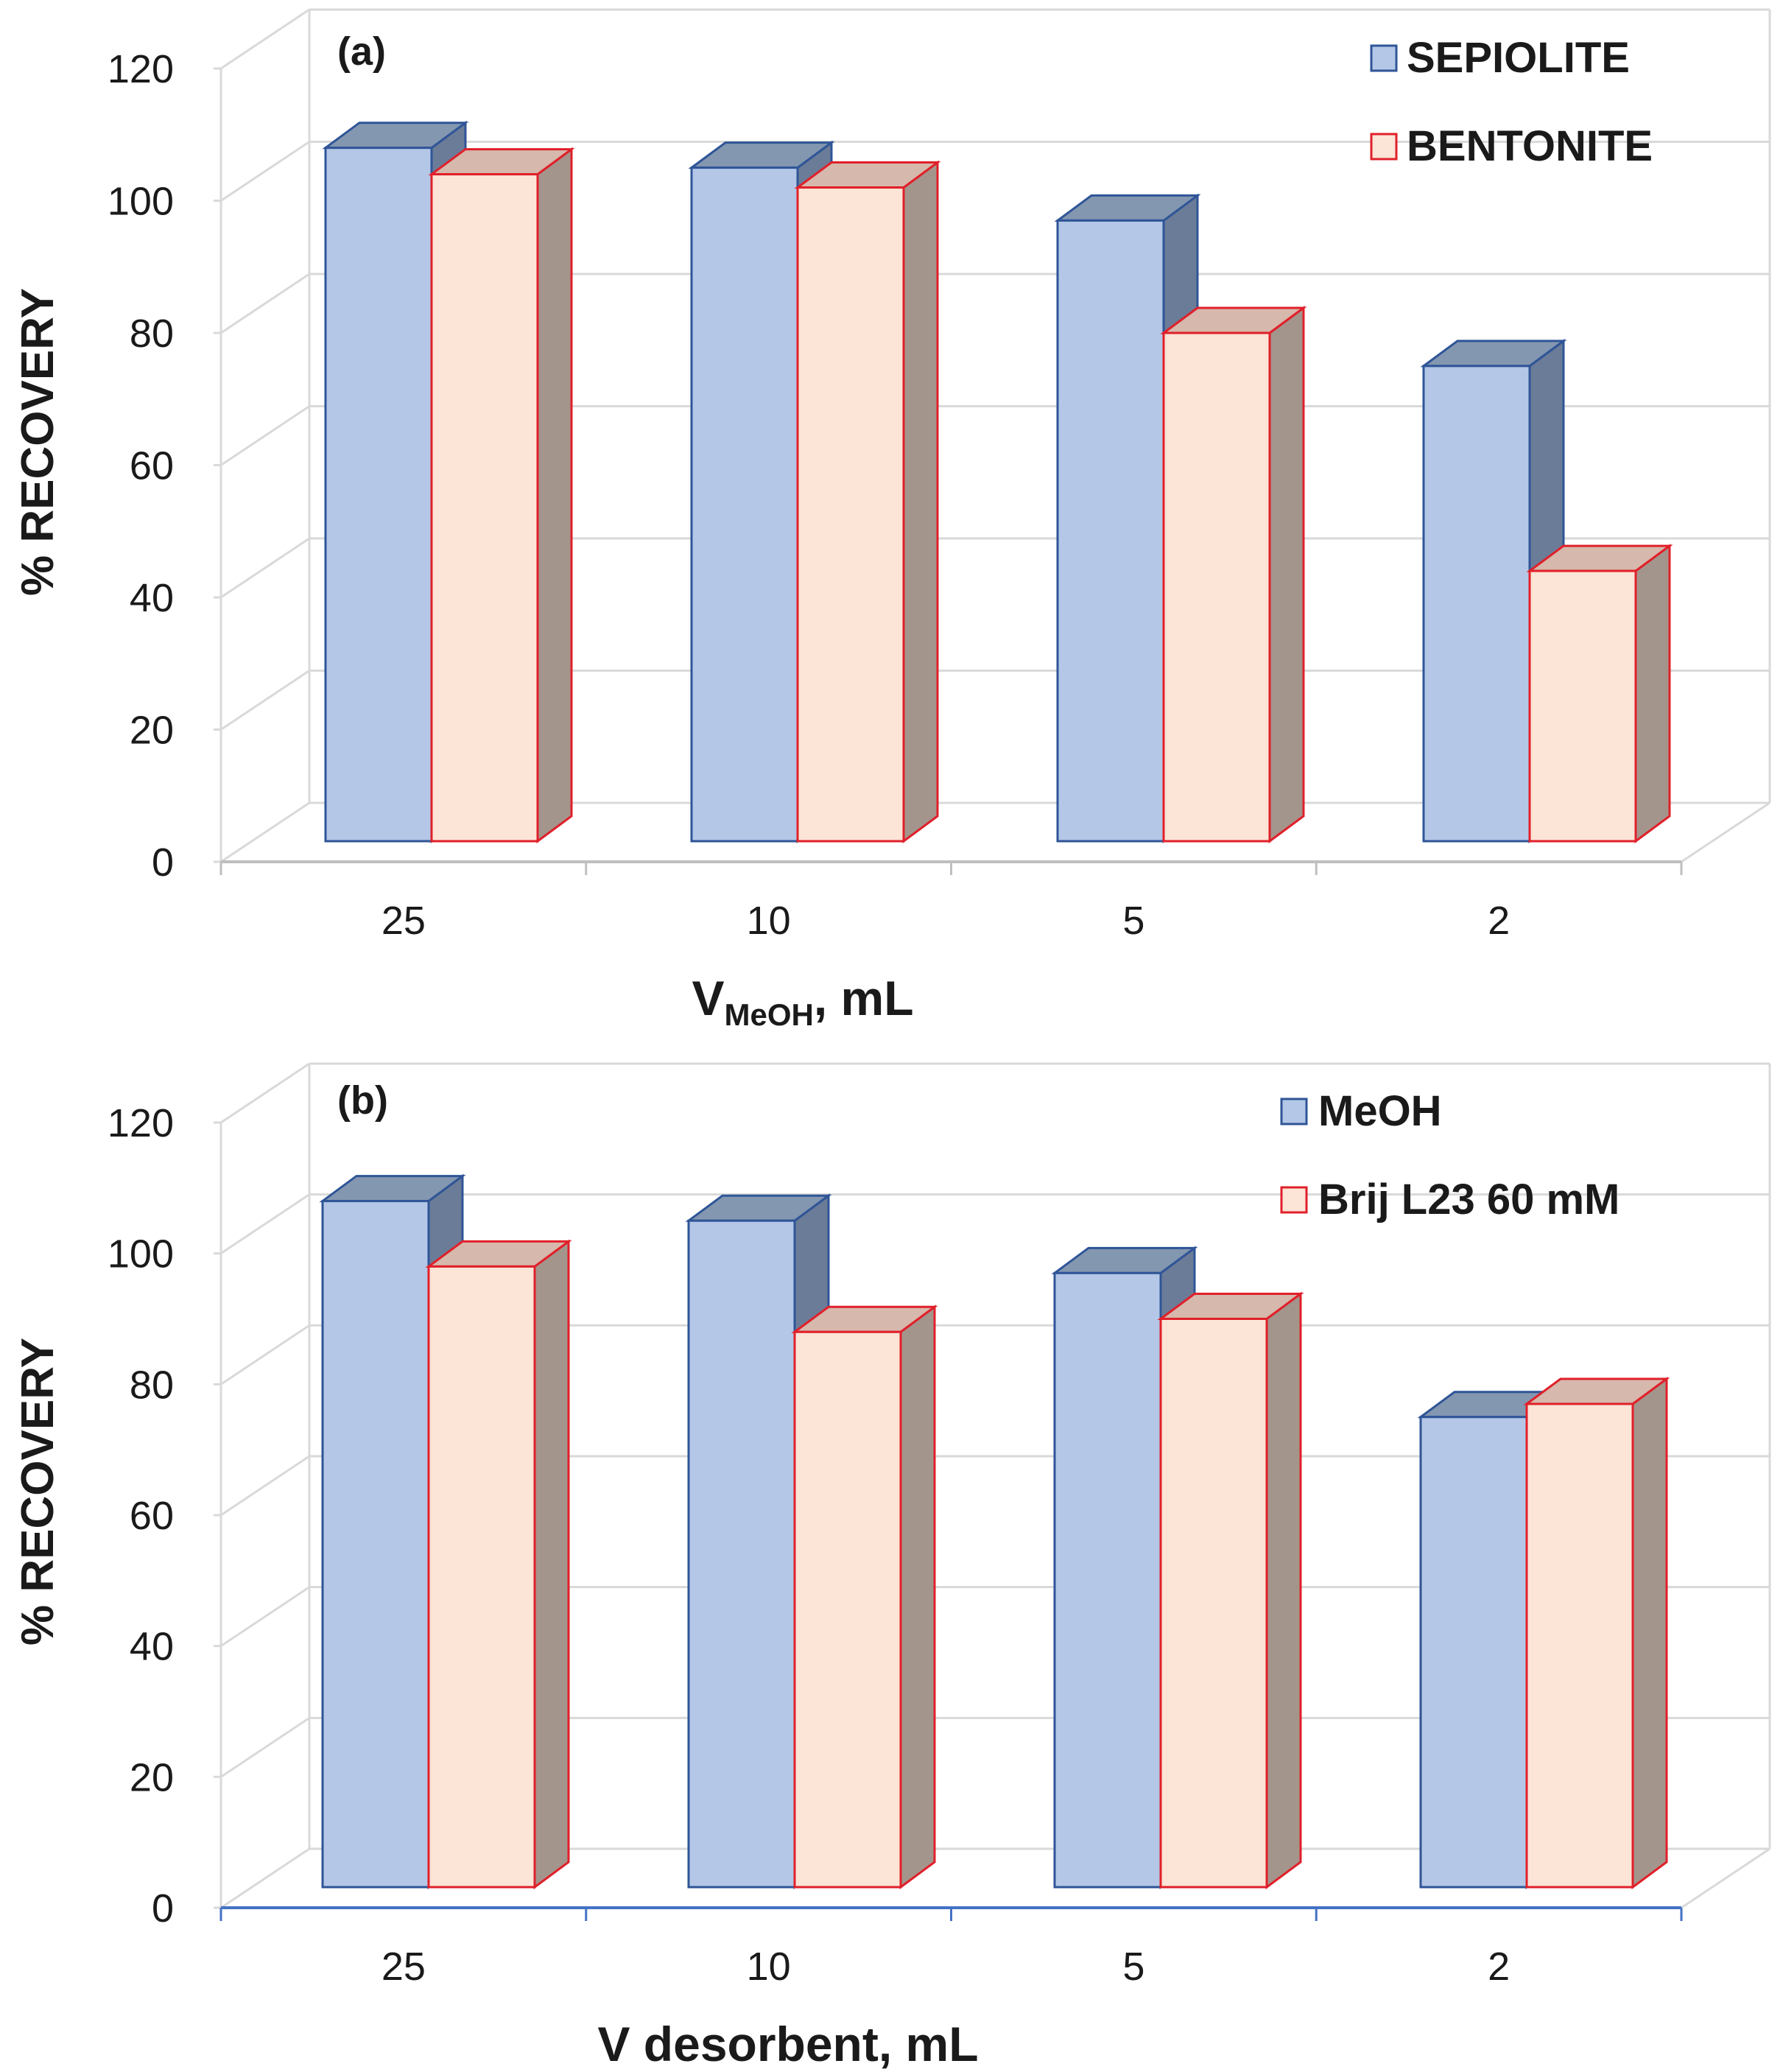 Image resolution: width=1783 pixels, height=2072 pixels. Describe the element at coordinates (787, 2044) in the screenshot. I see `x-axis-title: V desorbent, mL` at that location.